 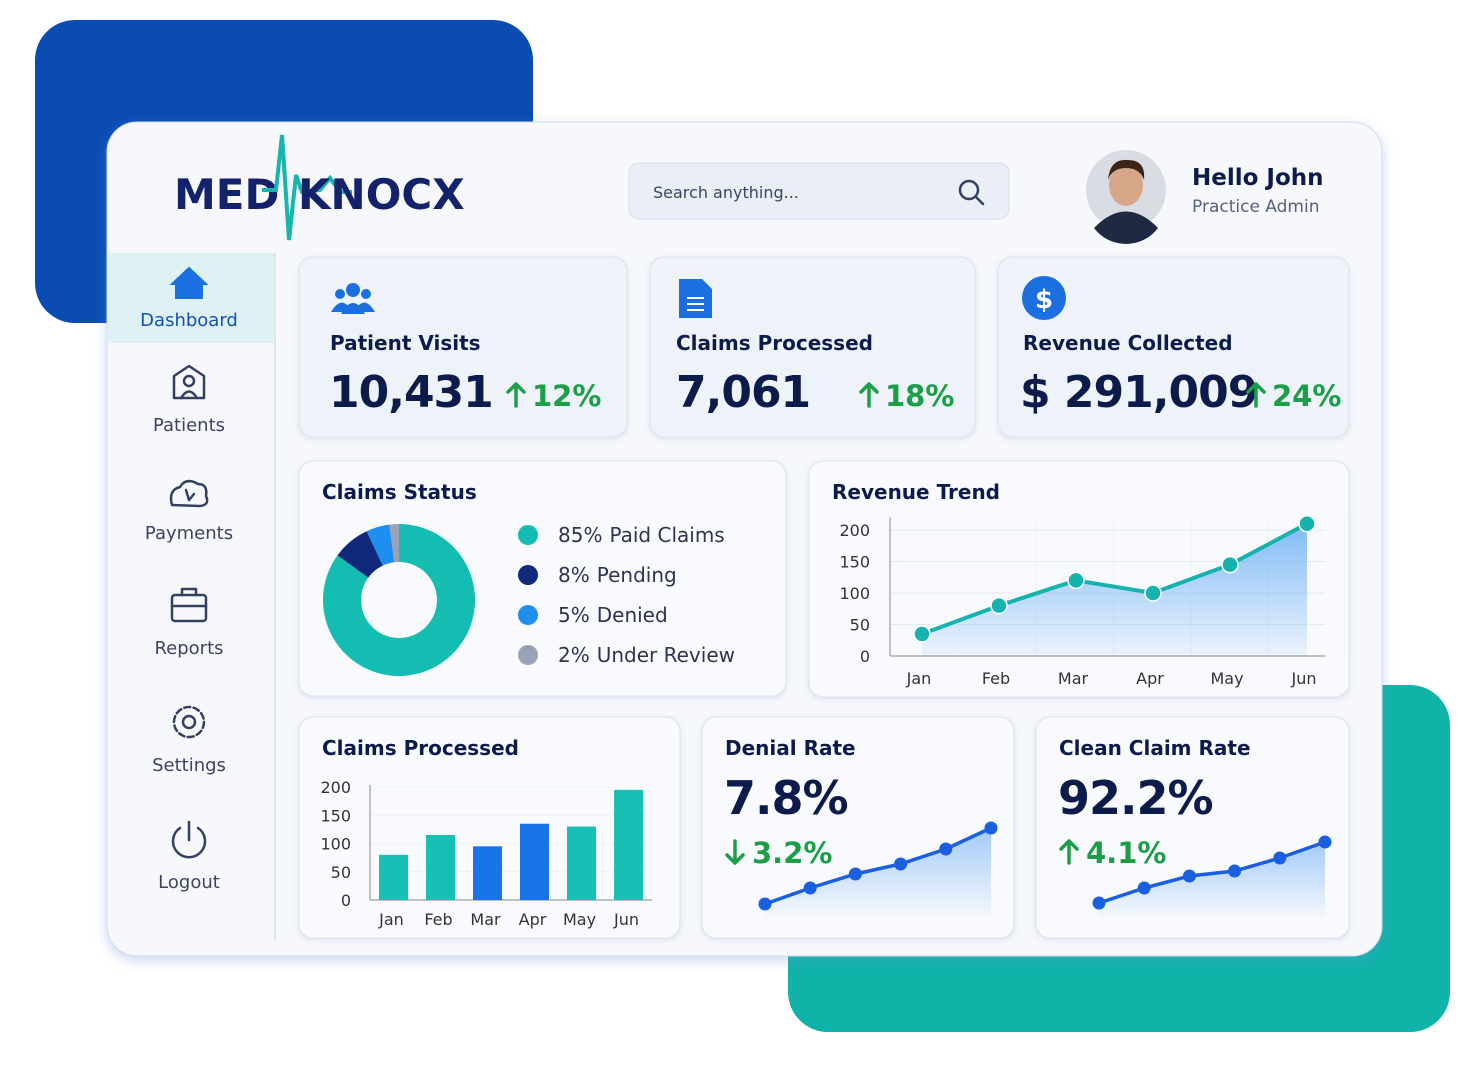 What do you see at coordinates (189, 839) in the screenshot?
I see `nav-icon-logout` at bounding box center [189, 839].